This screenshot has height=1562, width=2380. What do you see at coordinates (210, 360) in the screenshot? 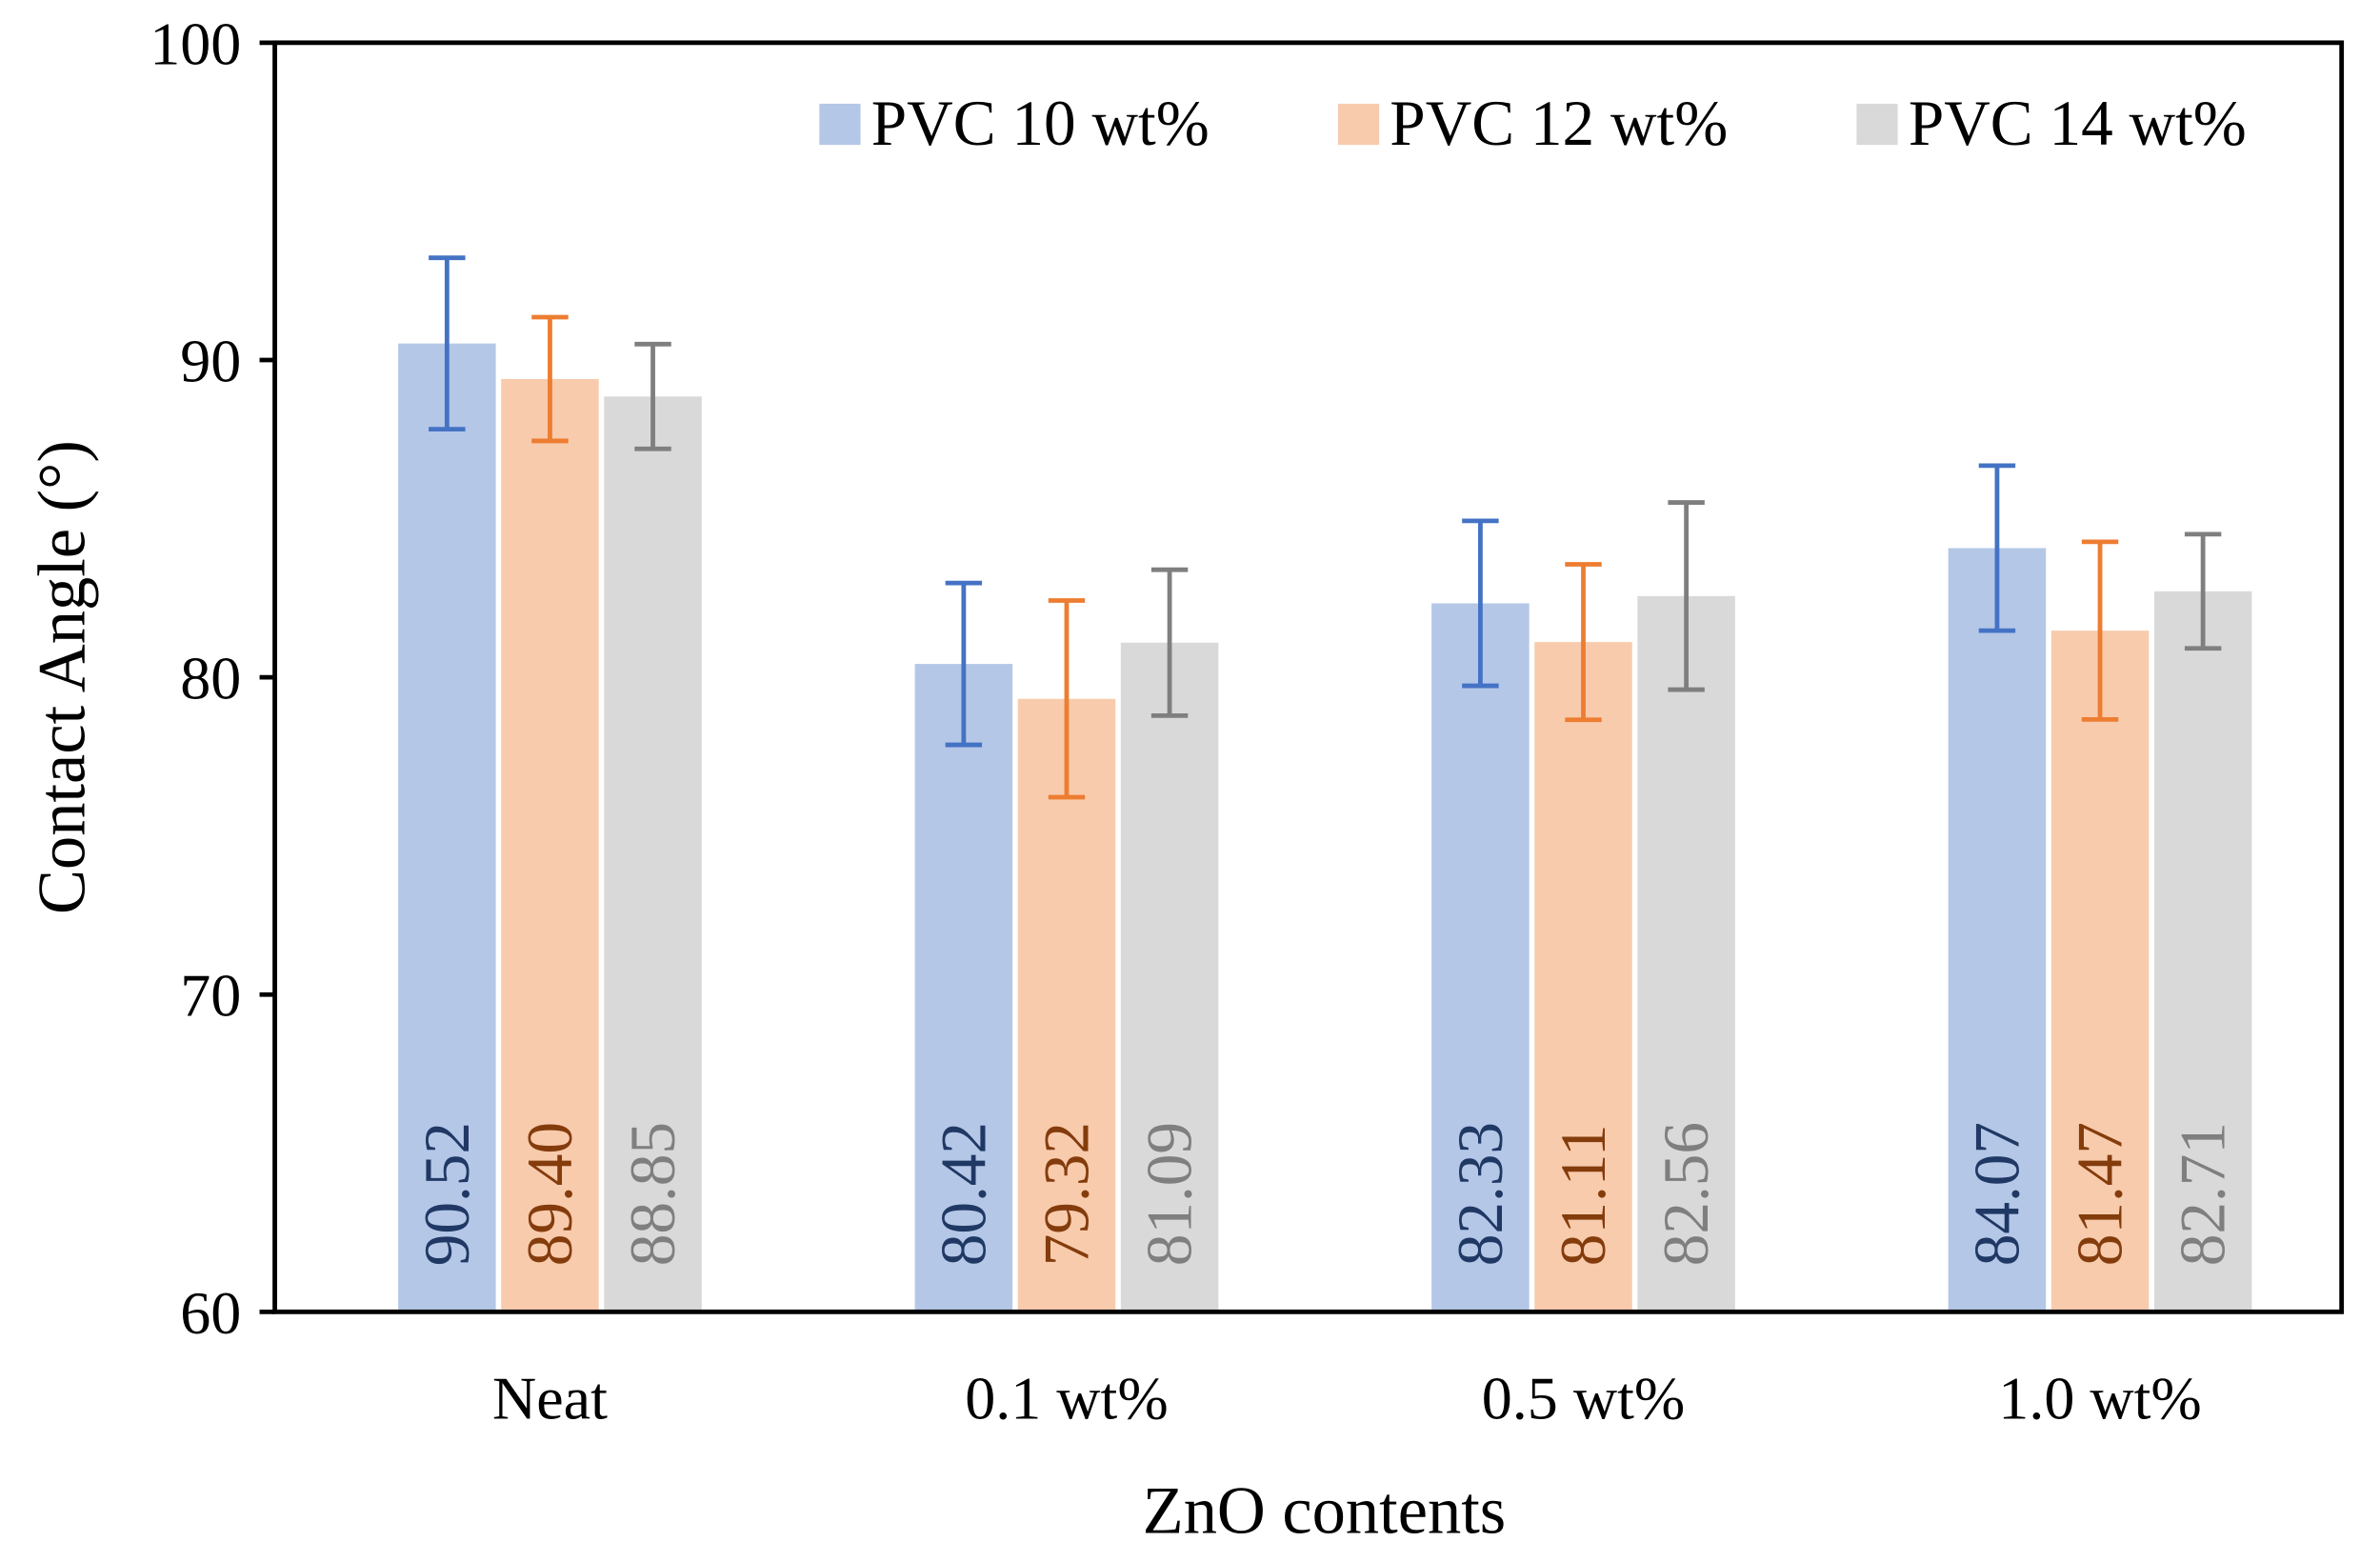
I see `y-tick-label: 90` at bounding box center [210, 360].